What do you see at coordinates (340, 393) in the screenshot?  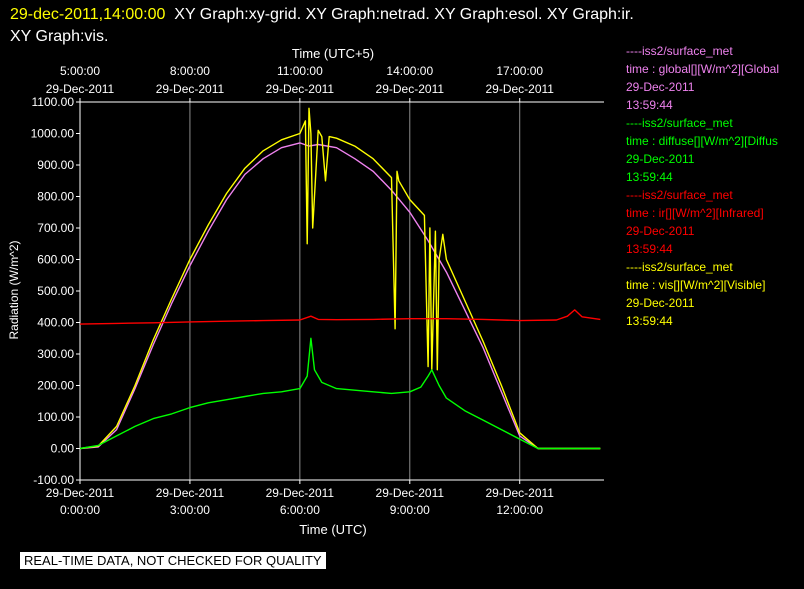 I see `series-line-diffuse` at bounding box center [340, 393].